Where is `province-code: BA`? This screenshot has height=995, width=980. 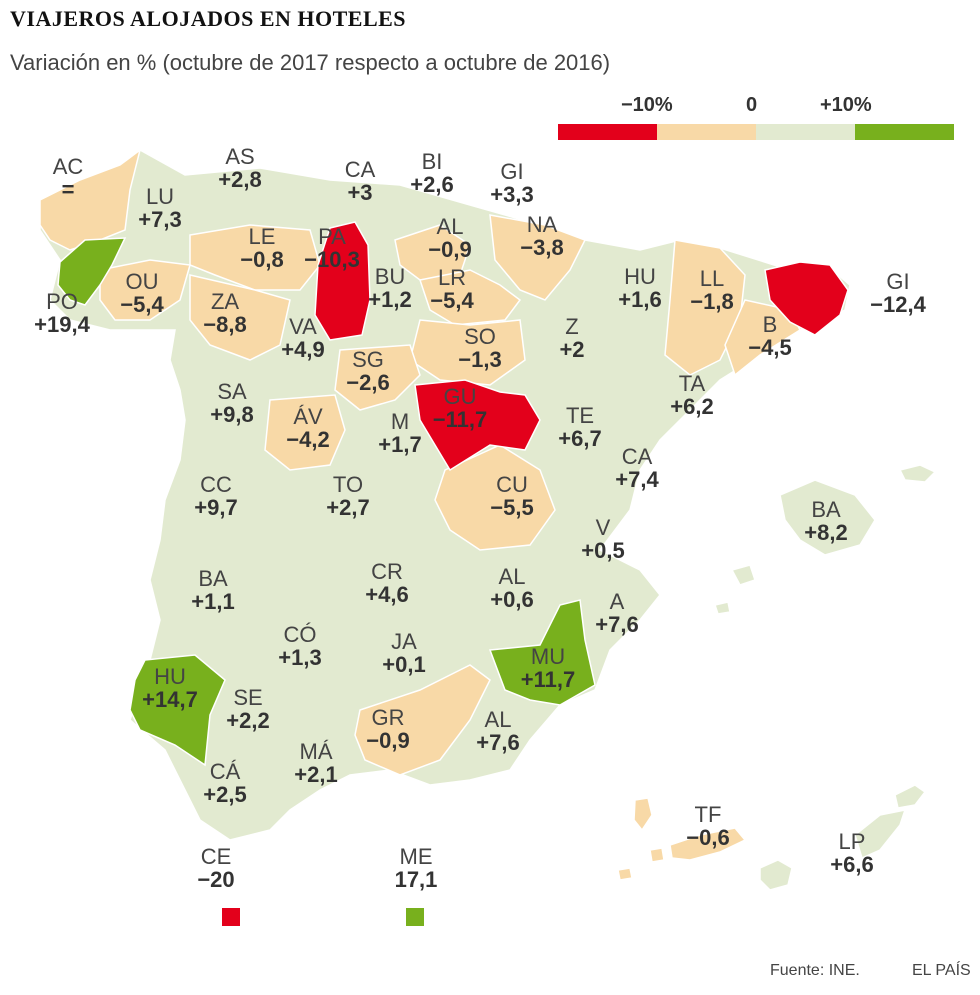 province-code: BA is located at coordinates (213, 578).